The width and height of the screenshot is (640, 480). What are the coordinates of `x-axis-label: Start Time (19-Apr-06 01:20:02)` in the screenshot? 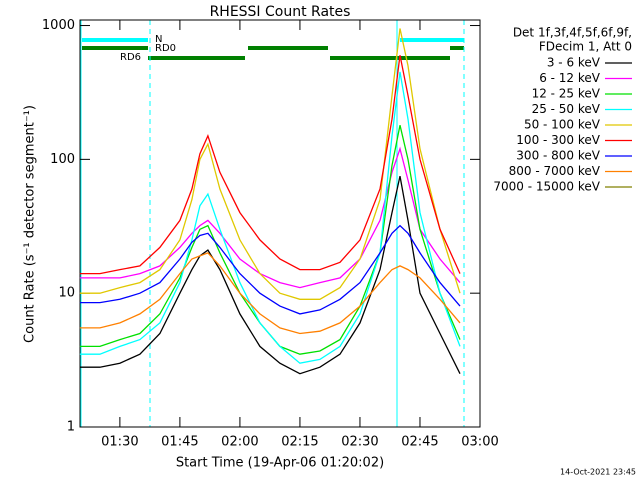 It's located at (280, 463).